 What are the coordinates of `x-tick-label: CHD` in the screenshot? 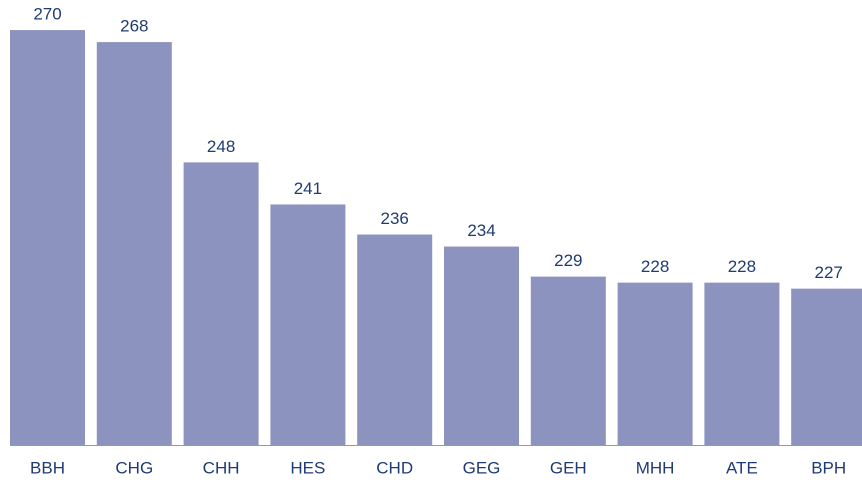 It's located at (394, 467).